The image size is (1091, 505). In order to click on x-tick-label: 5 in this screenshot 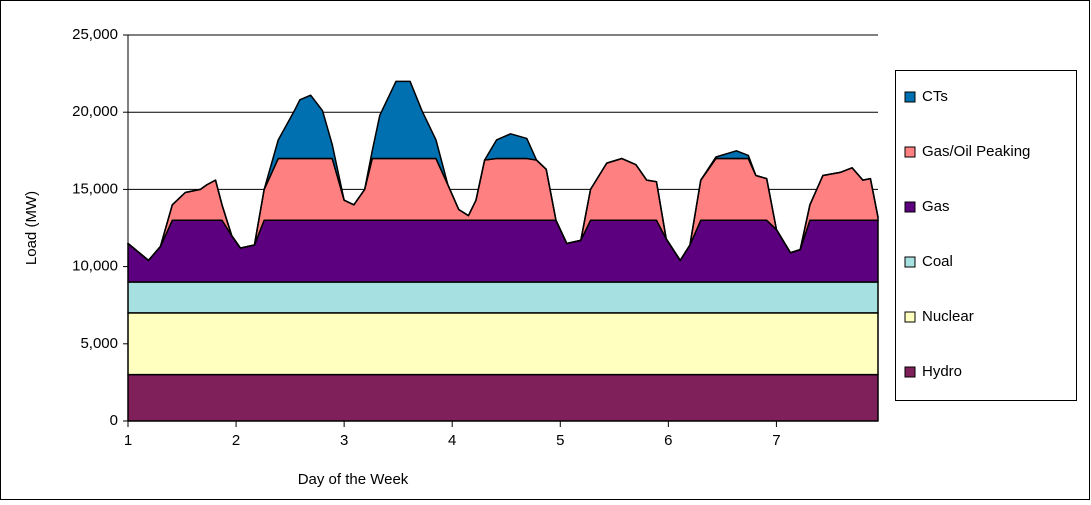, I will do `click(560, 440)`.